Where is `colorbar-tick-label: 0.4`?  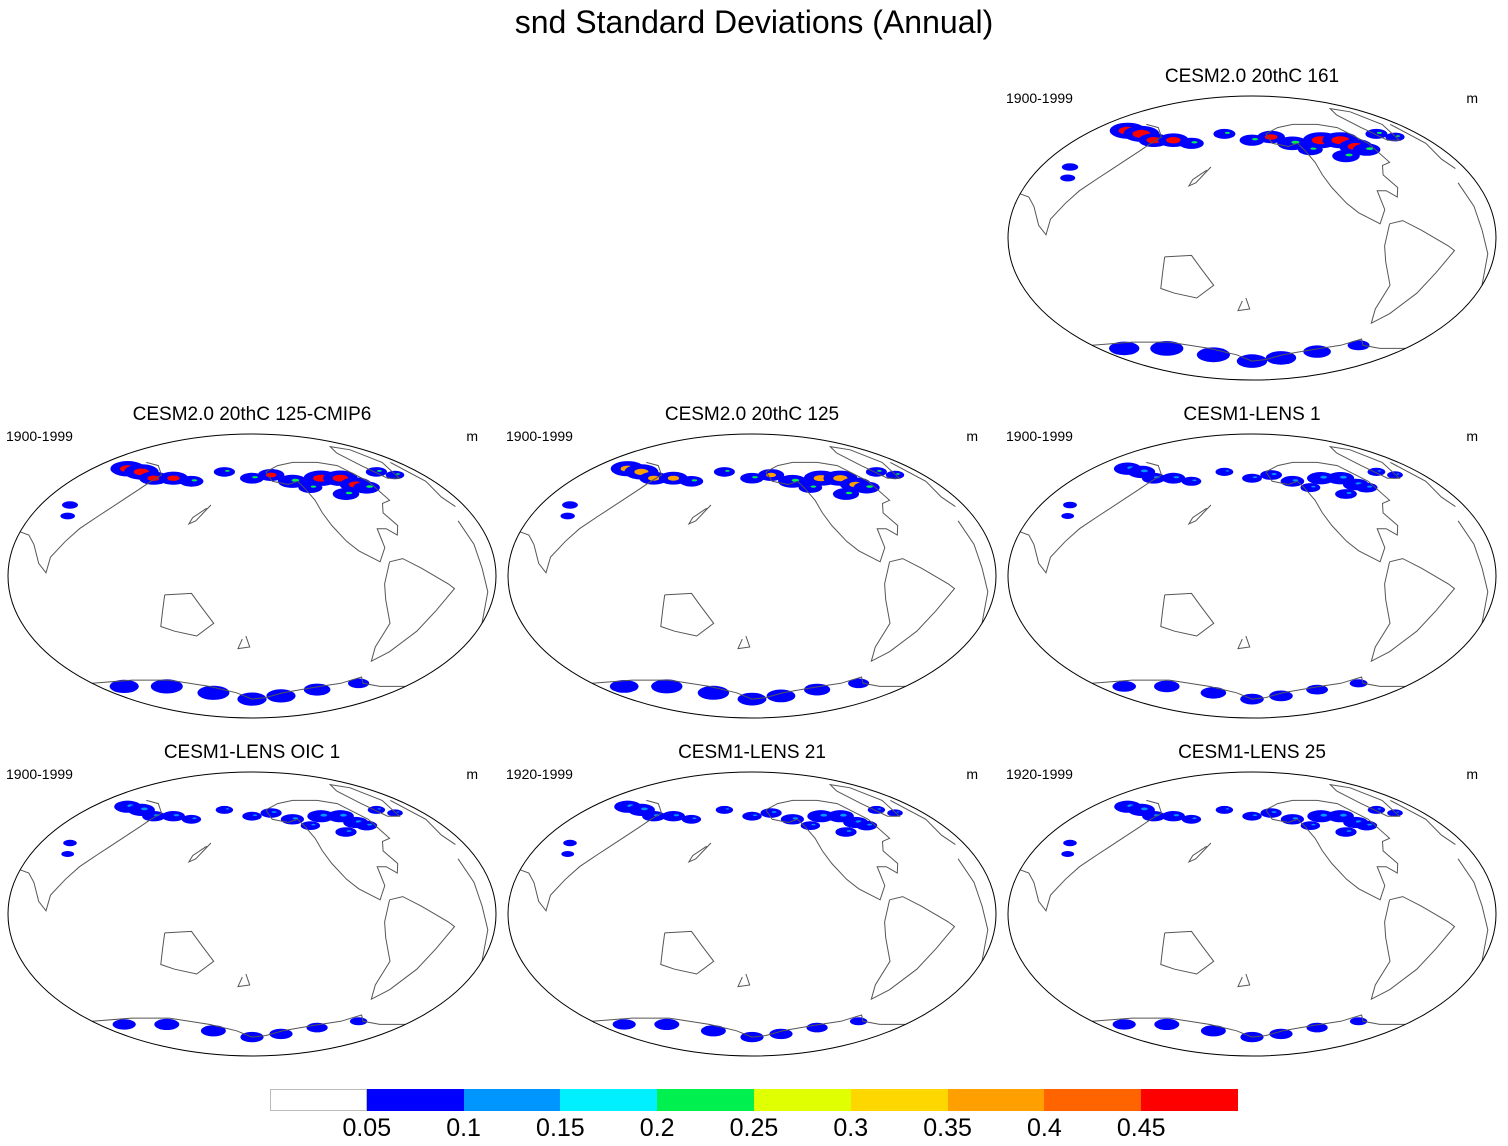 colorbar-tick-label: 0.4 is located at coordinates (1044, 1128).